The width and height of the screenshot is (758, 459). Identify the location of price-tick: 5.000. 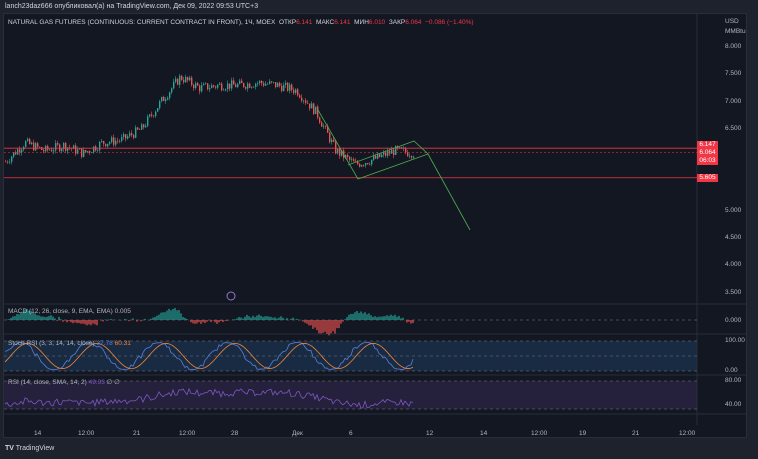
(733, 210).